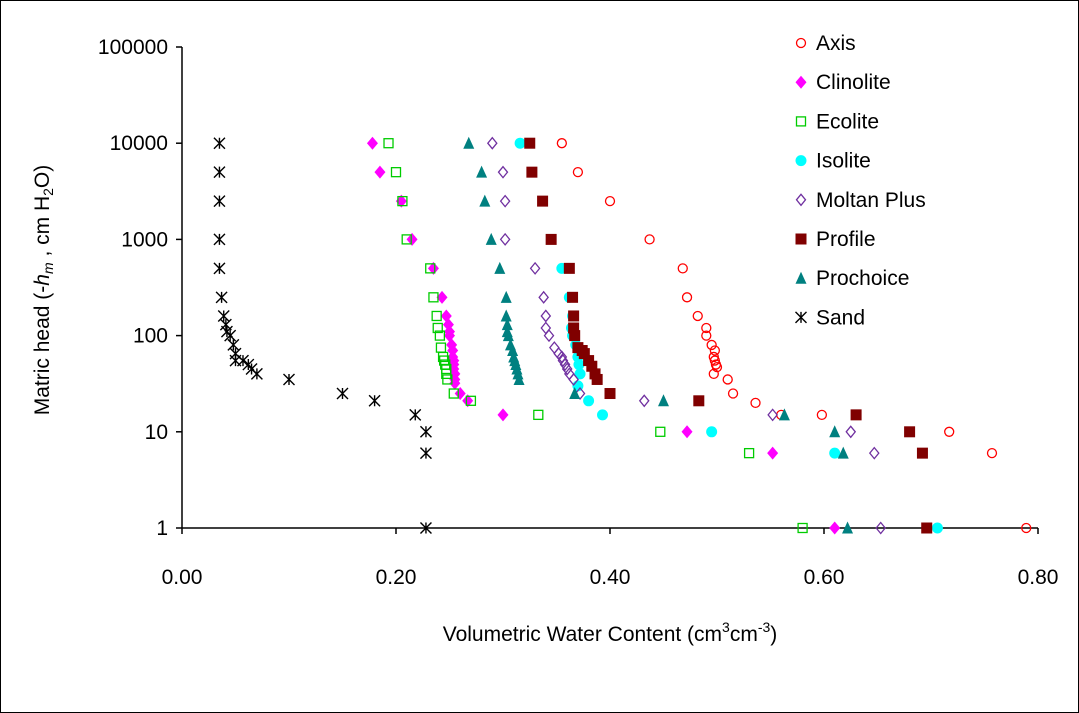 The width and height of the screenshot is (1079, 713). Describe the element at coordinates (824, 577) in the screenshot. I see `x-tick-label: 0.60` at that location.